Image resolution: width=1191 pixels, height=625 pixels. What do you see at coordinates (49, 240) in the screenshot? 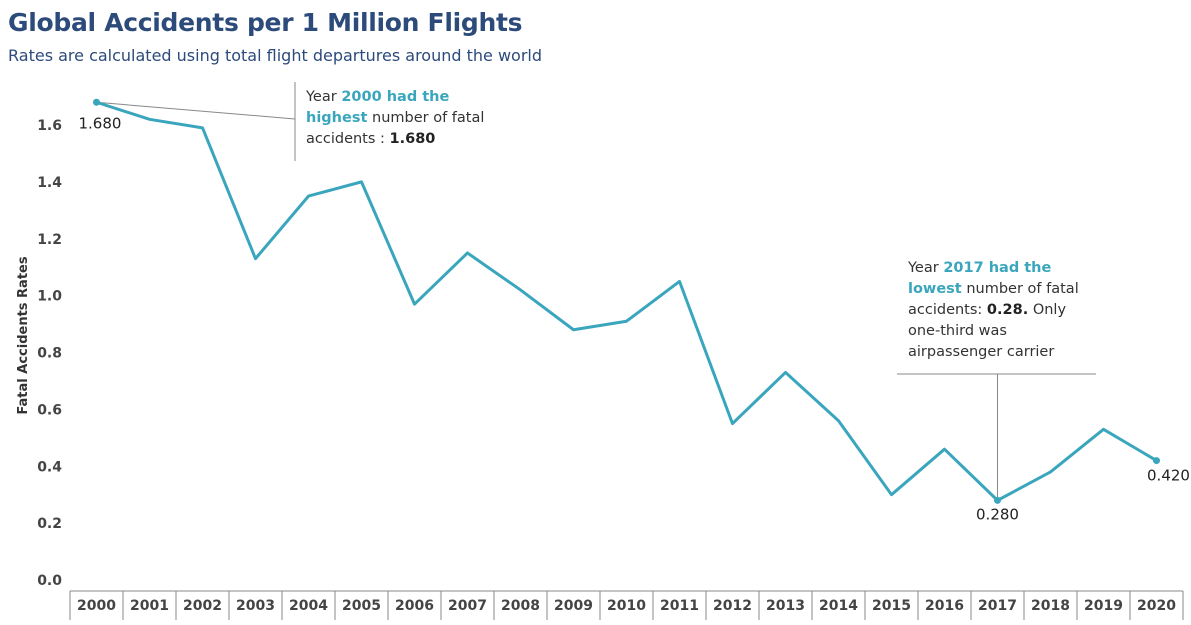
I see `y-tick-label: 1.2` at bounding box center [49, 240].